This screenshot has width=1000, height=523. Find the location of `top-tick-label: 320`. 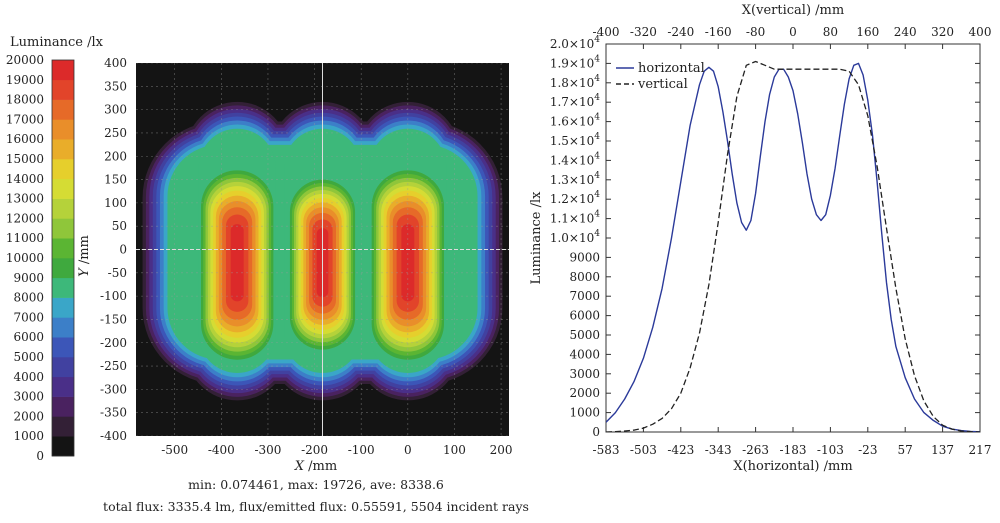

top-tick-label: 320 is located at coordinates (942, 32).